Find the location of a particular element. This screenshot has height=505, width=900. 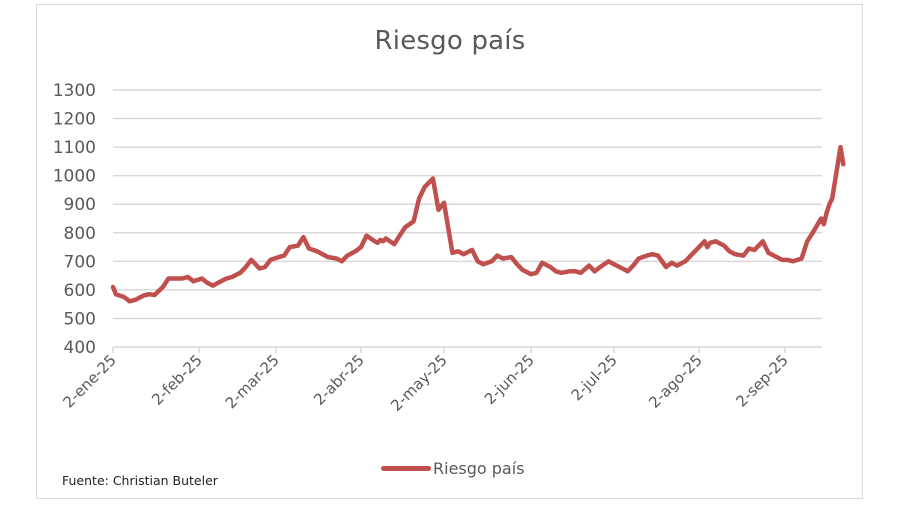

y-tick-label: 600 is located at coordinates (80, 291).